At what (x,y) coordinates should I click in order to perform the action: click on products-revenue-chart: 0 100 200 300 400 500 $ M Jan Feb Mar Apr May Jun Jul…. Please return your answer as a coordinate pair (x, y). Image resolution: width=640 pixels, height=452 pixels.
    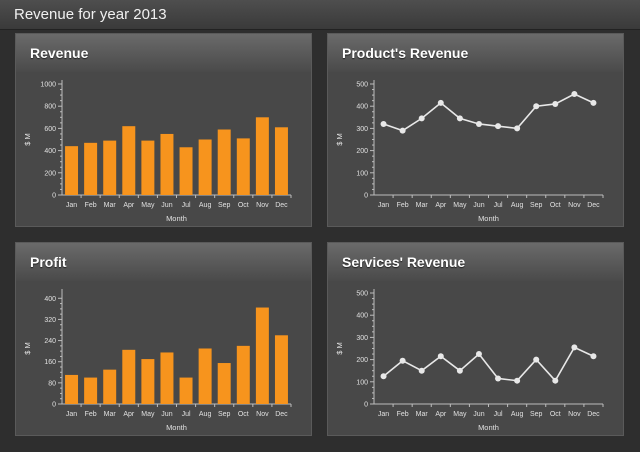
    Looking at the image, I should click on (469, 151).